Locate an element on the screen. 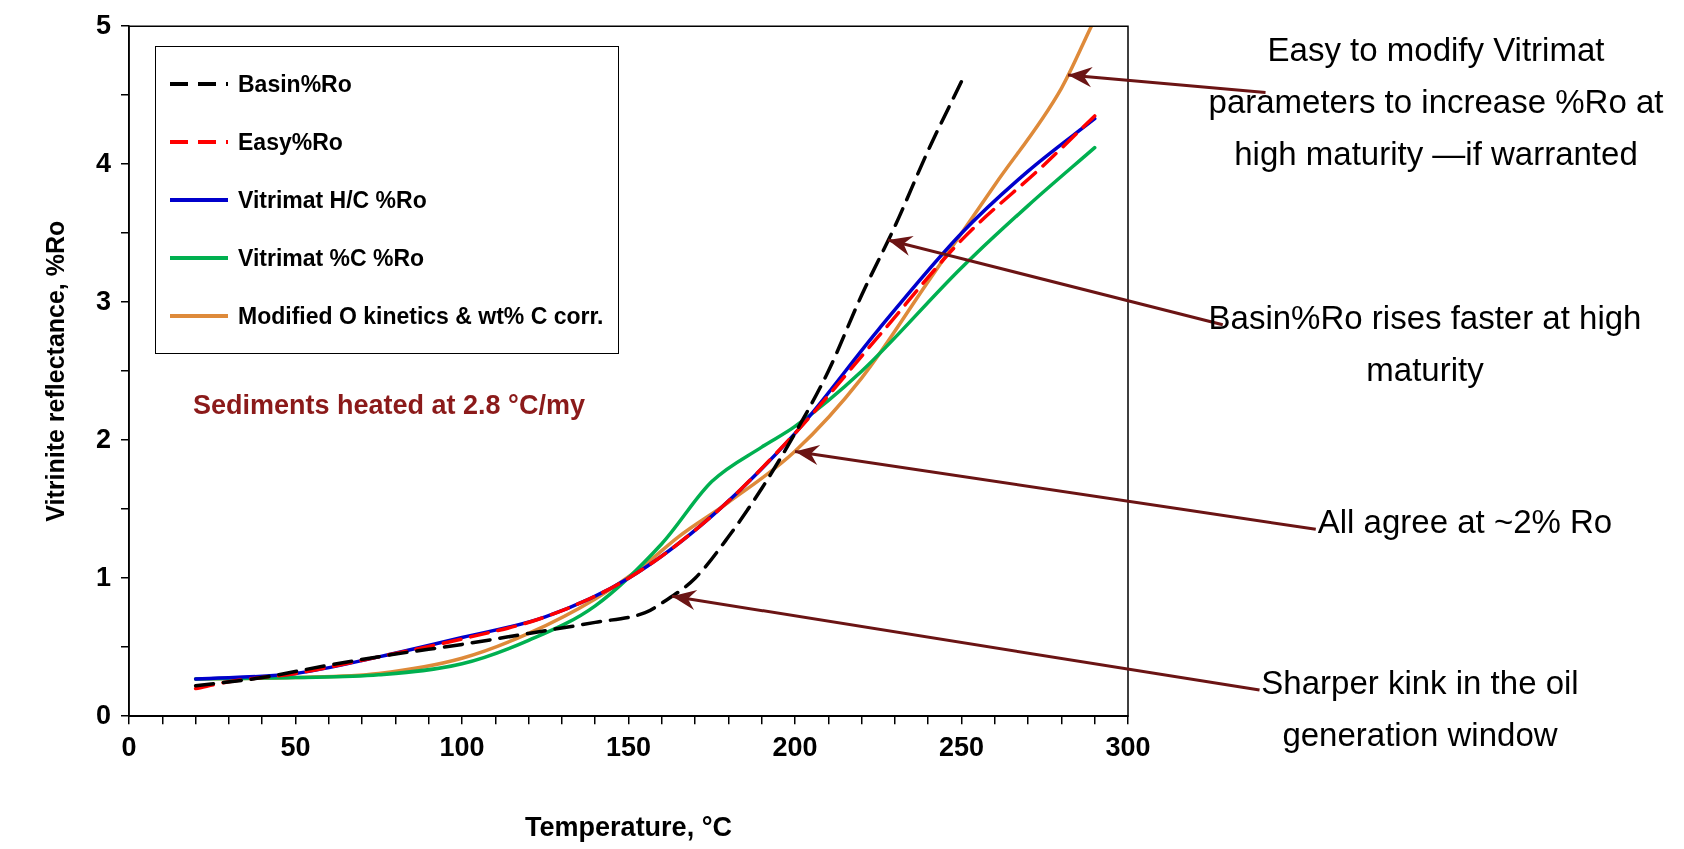 Image resolution: width=1684 pixels, height=849 pixels. y-tick-label: 1 is located at coordinates (103, 576).